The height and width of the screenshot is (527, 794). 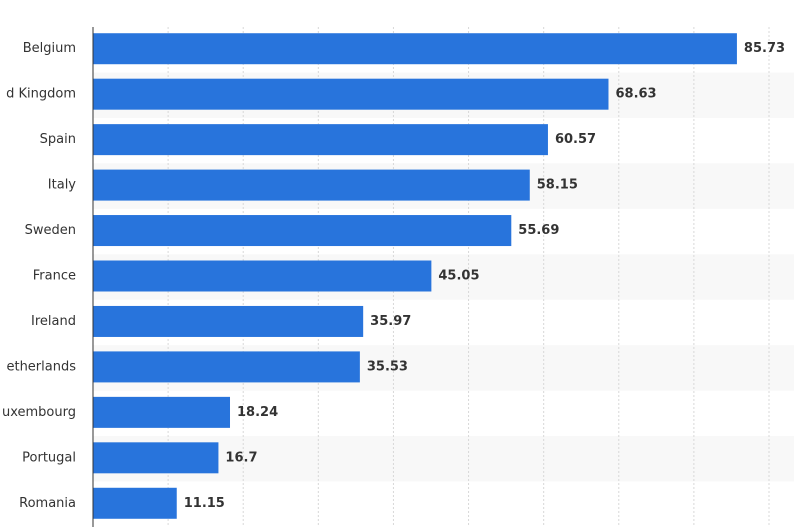 What do you see at coordinates (49, 48) in the screenshot?
I see `category-label: Belgium` at bounding box center [49, 48].